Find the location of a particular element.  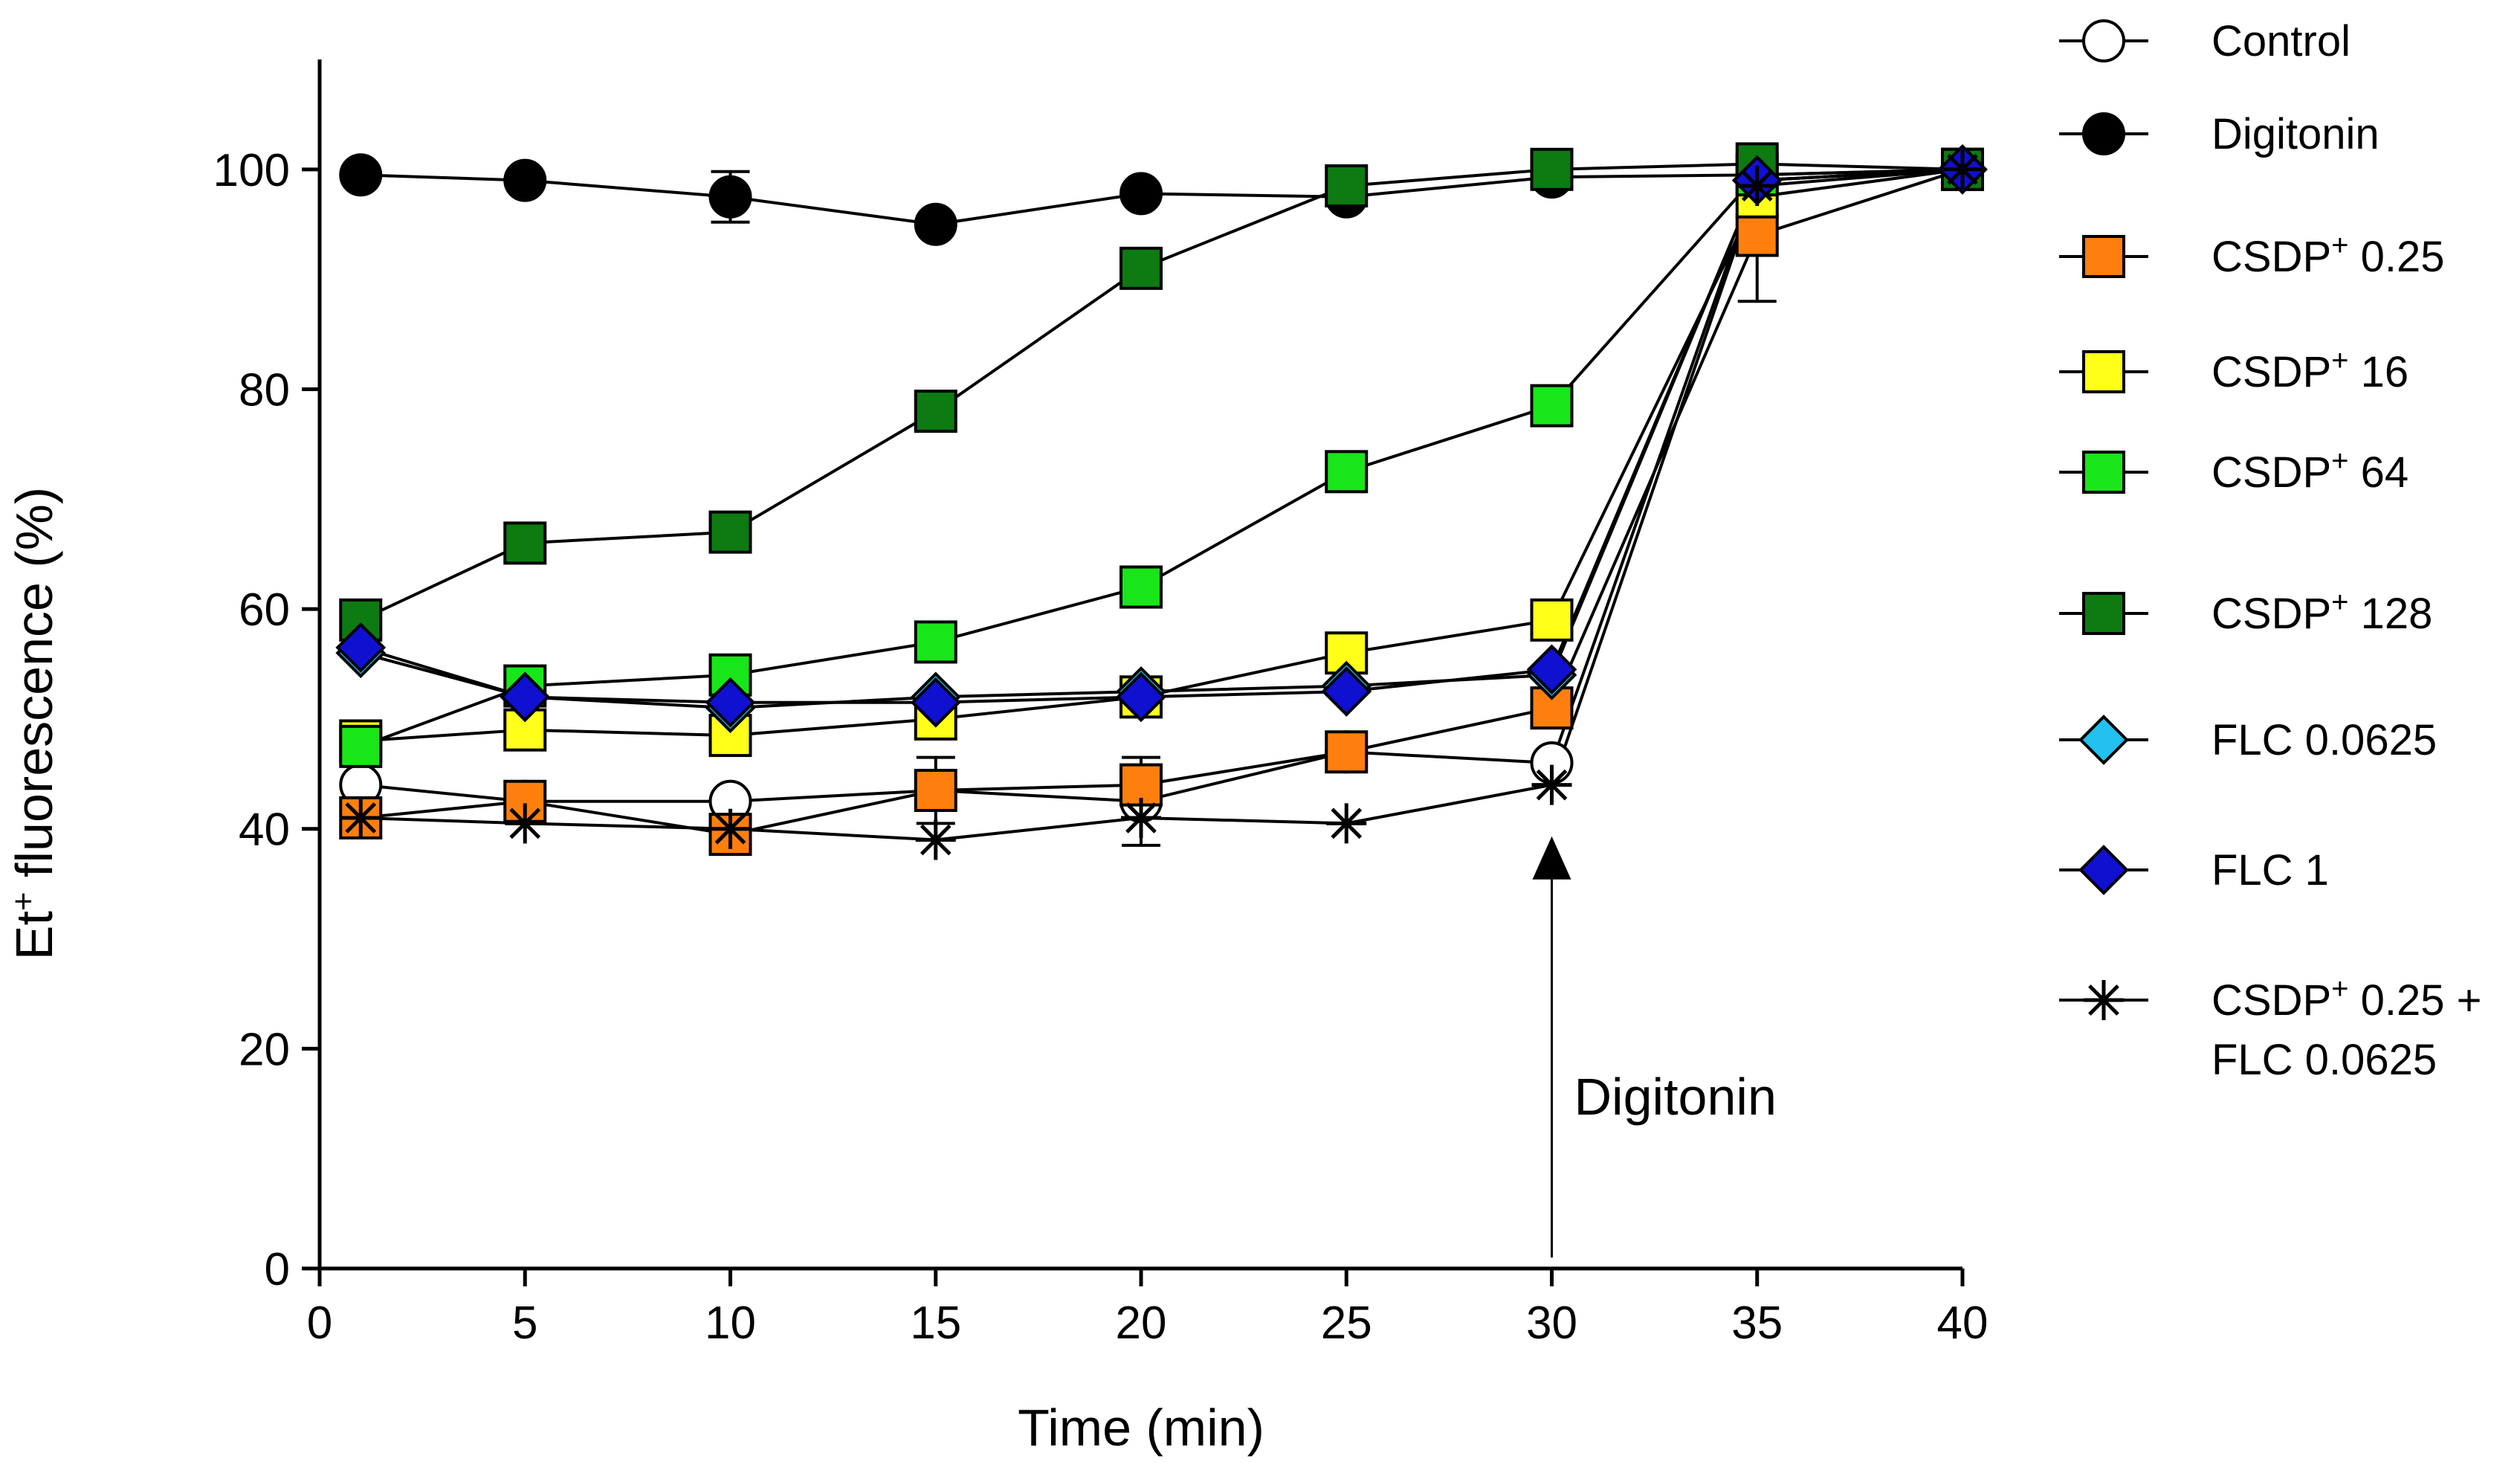

legend-label-rest: 128 is located at coordinates (2391, 614).